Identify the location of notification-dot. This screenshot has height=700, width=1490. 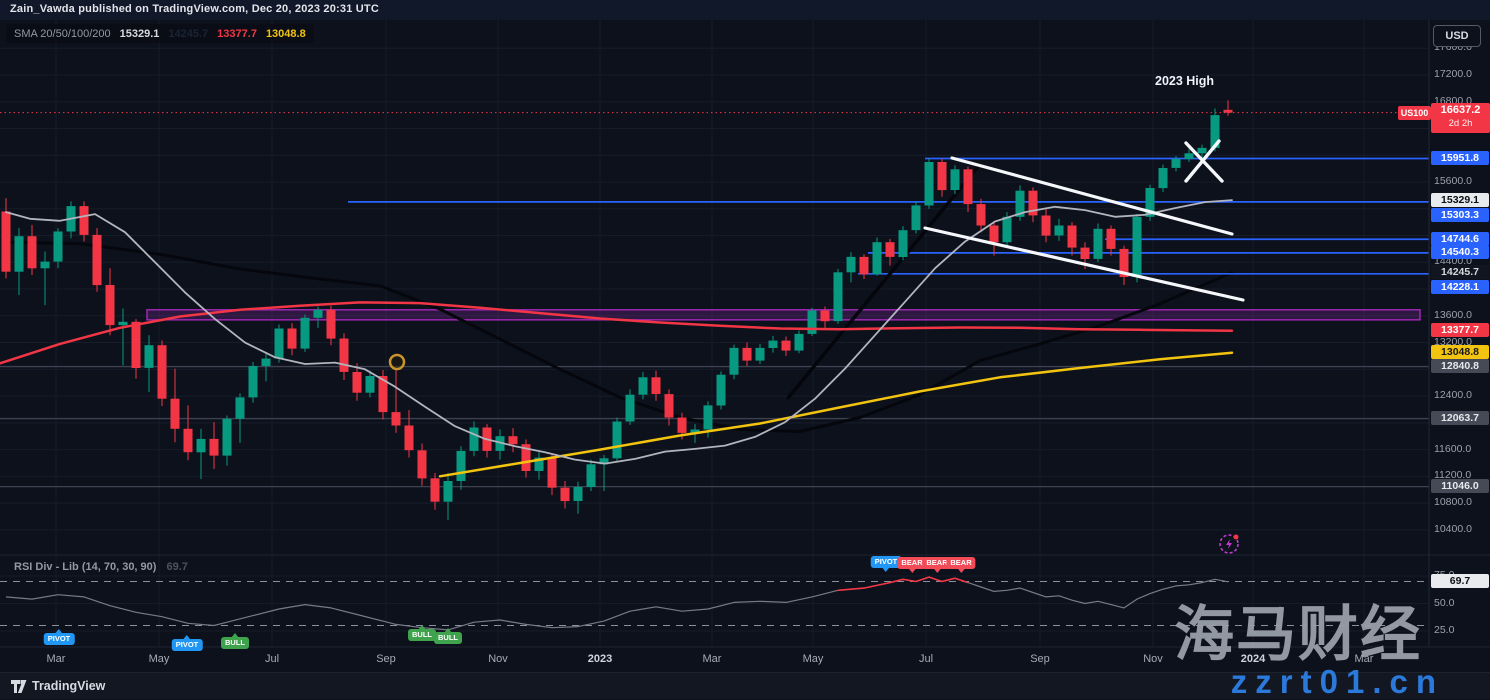
(1236, 537).